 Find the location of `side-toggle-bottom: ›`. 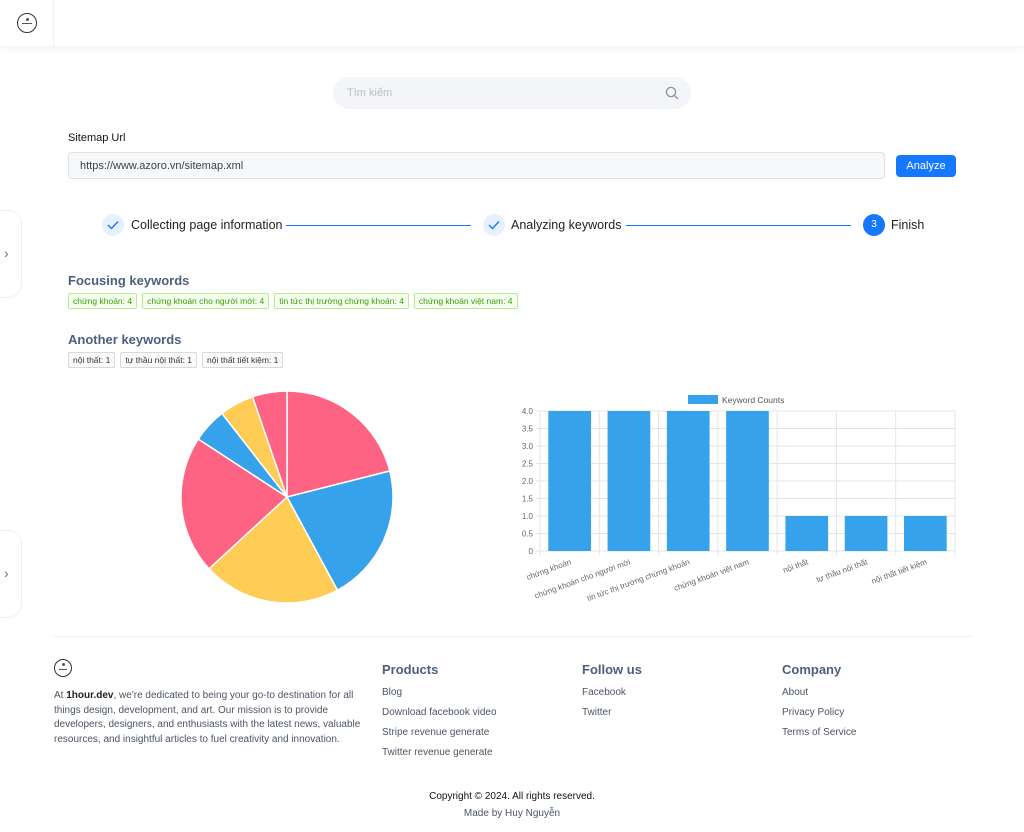

side-toggle-bottom: › is located at coordinates (11, 574).